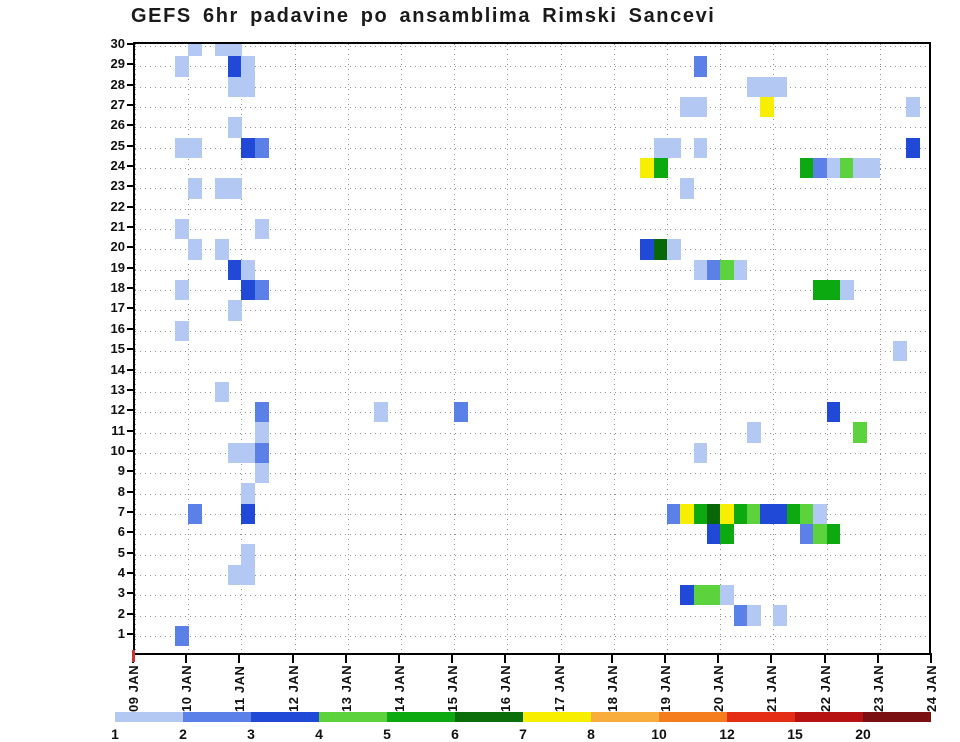 The image size is (960, 742). What do you see at coordinates (117, 186) in the screenshot?
I see `y-axis-label: 23` at bounding box center [117, 186].